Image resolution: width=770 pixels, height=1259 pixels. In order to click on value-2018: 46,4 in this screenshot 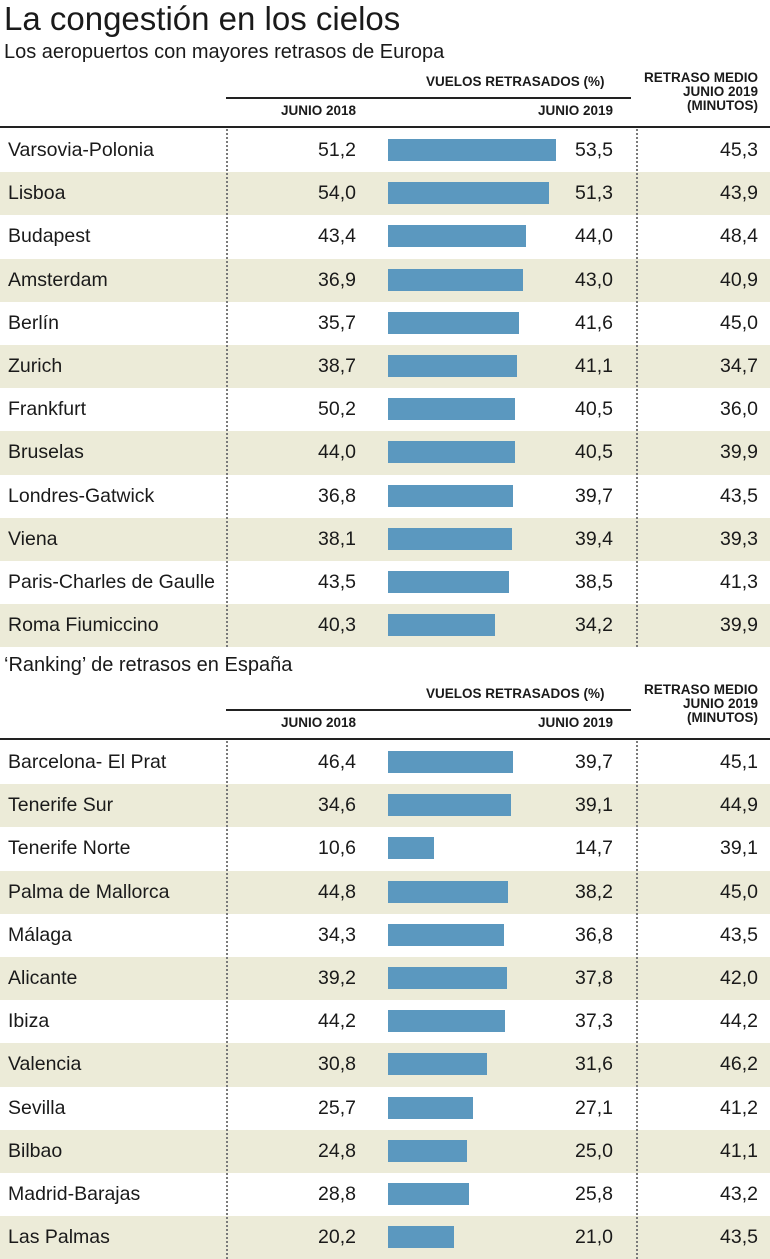, I will do `click(337, 762)`.